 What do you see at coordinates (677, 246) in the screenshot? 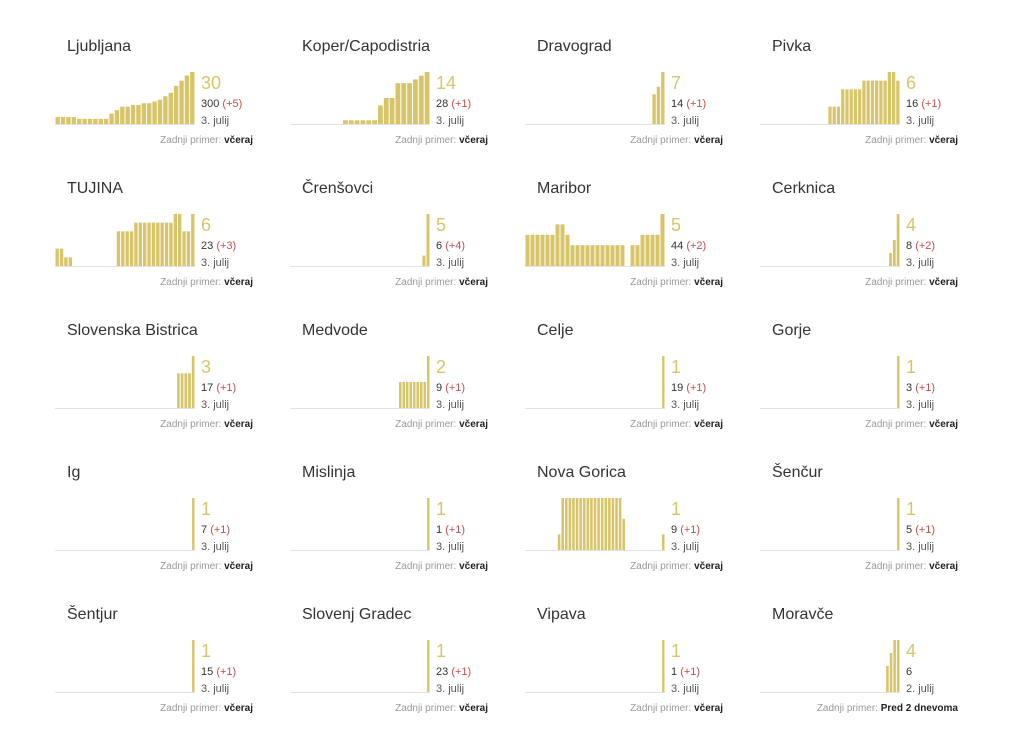
I see `total-cases-value: 44` at bounding box center [677, 246].